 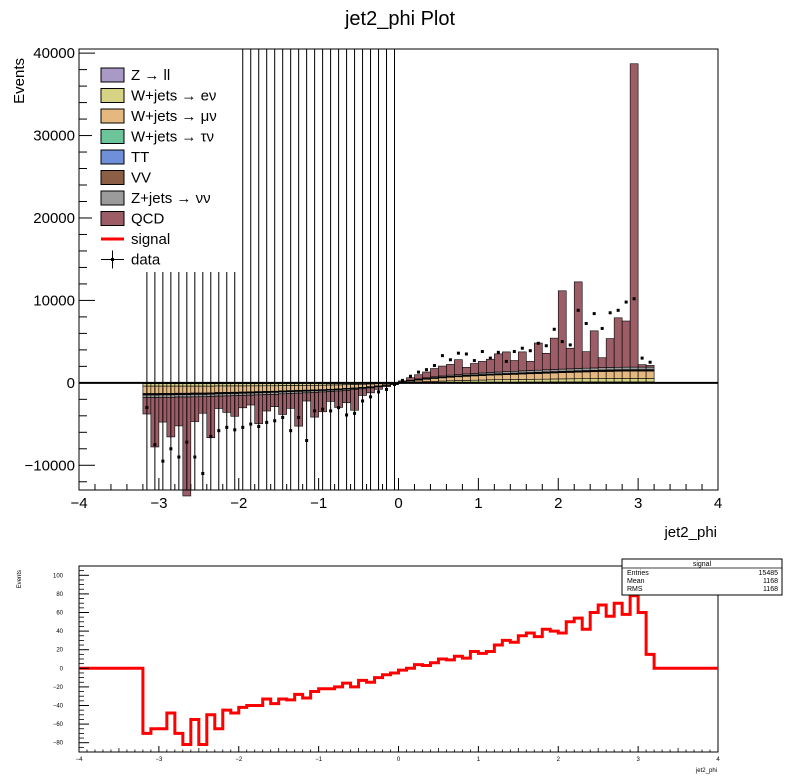 What do you see at coordinates (546, 371) in the screenshot?
I see `bar-z-jets--50` at bounding box center [546, 371].